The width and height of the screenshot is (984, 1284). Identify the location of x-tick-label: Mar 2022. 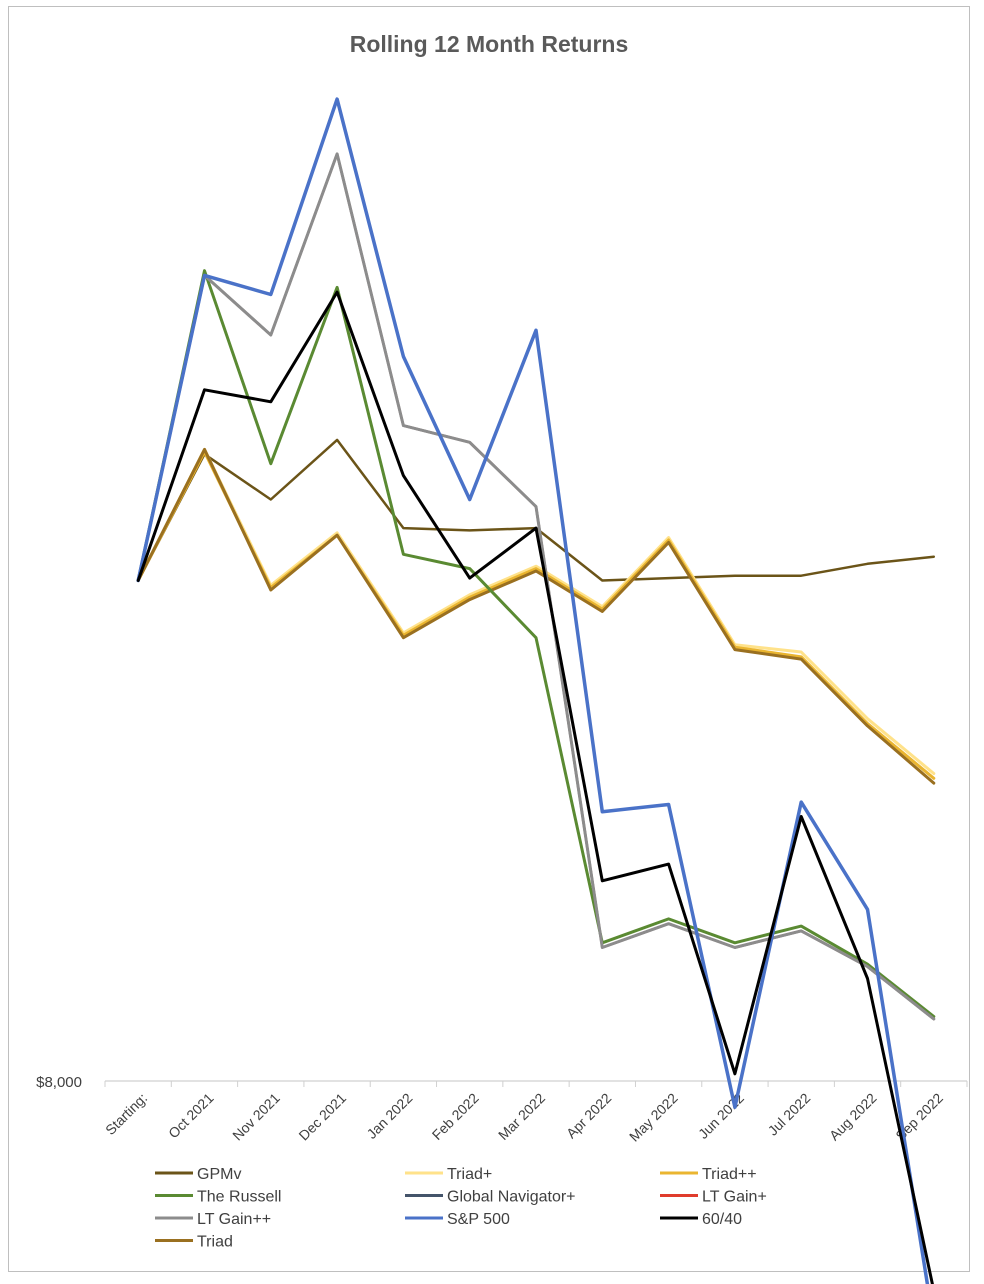
(521, 1116).